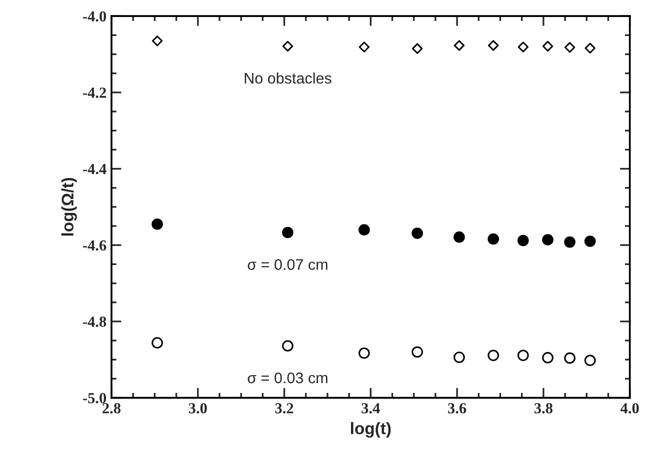  I want to click on x-tick-label: 3.8, so click(543, 408).